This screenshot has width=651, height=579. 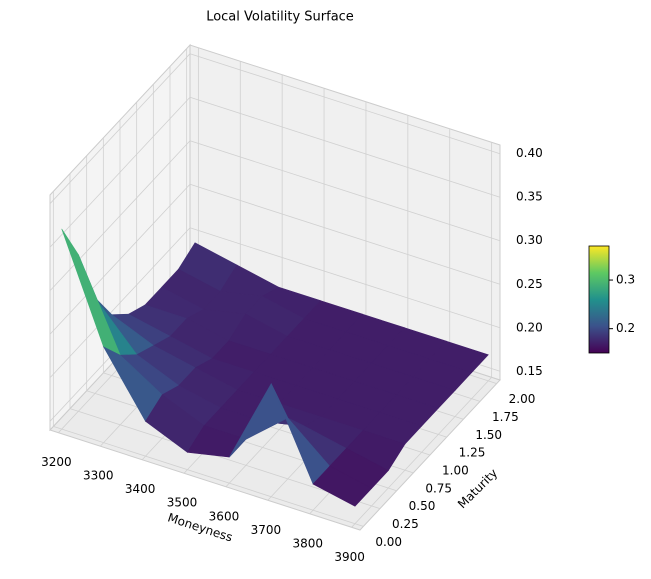 What do you see at coordinates (529, 197) in the screenshot?
I see `z-tick-label: 0.35` at bounding box center [529, 197].